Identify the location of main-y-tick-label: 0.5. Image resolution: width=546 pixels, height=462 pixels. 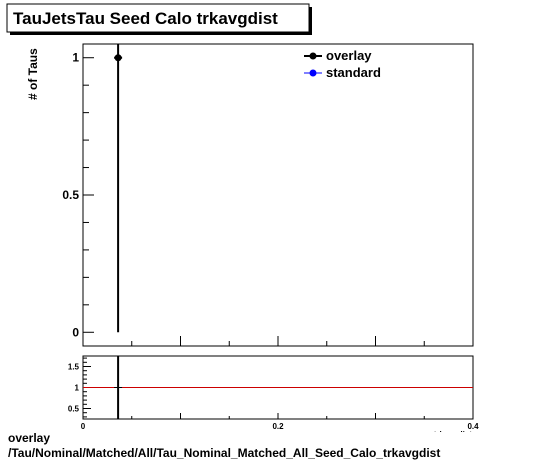
(70, 195).